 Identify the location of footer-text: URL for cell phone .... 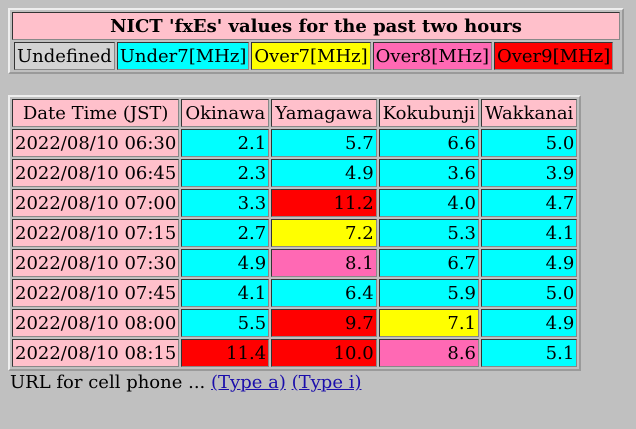
(108, 382).